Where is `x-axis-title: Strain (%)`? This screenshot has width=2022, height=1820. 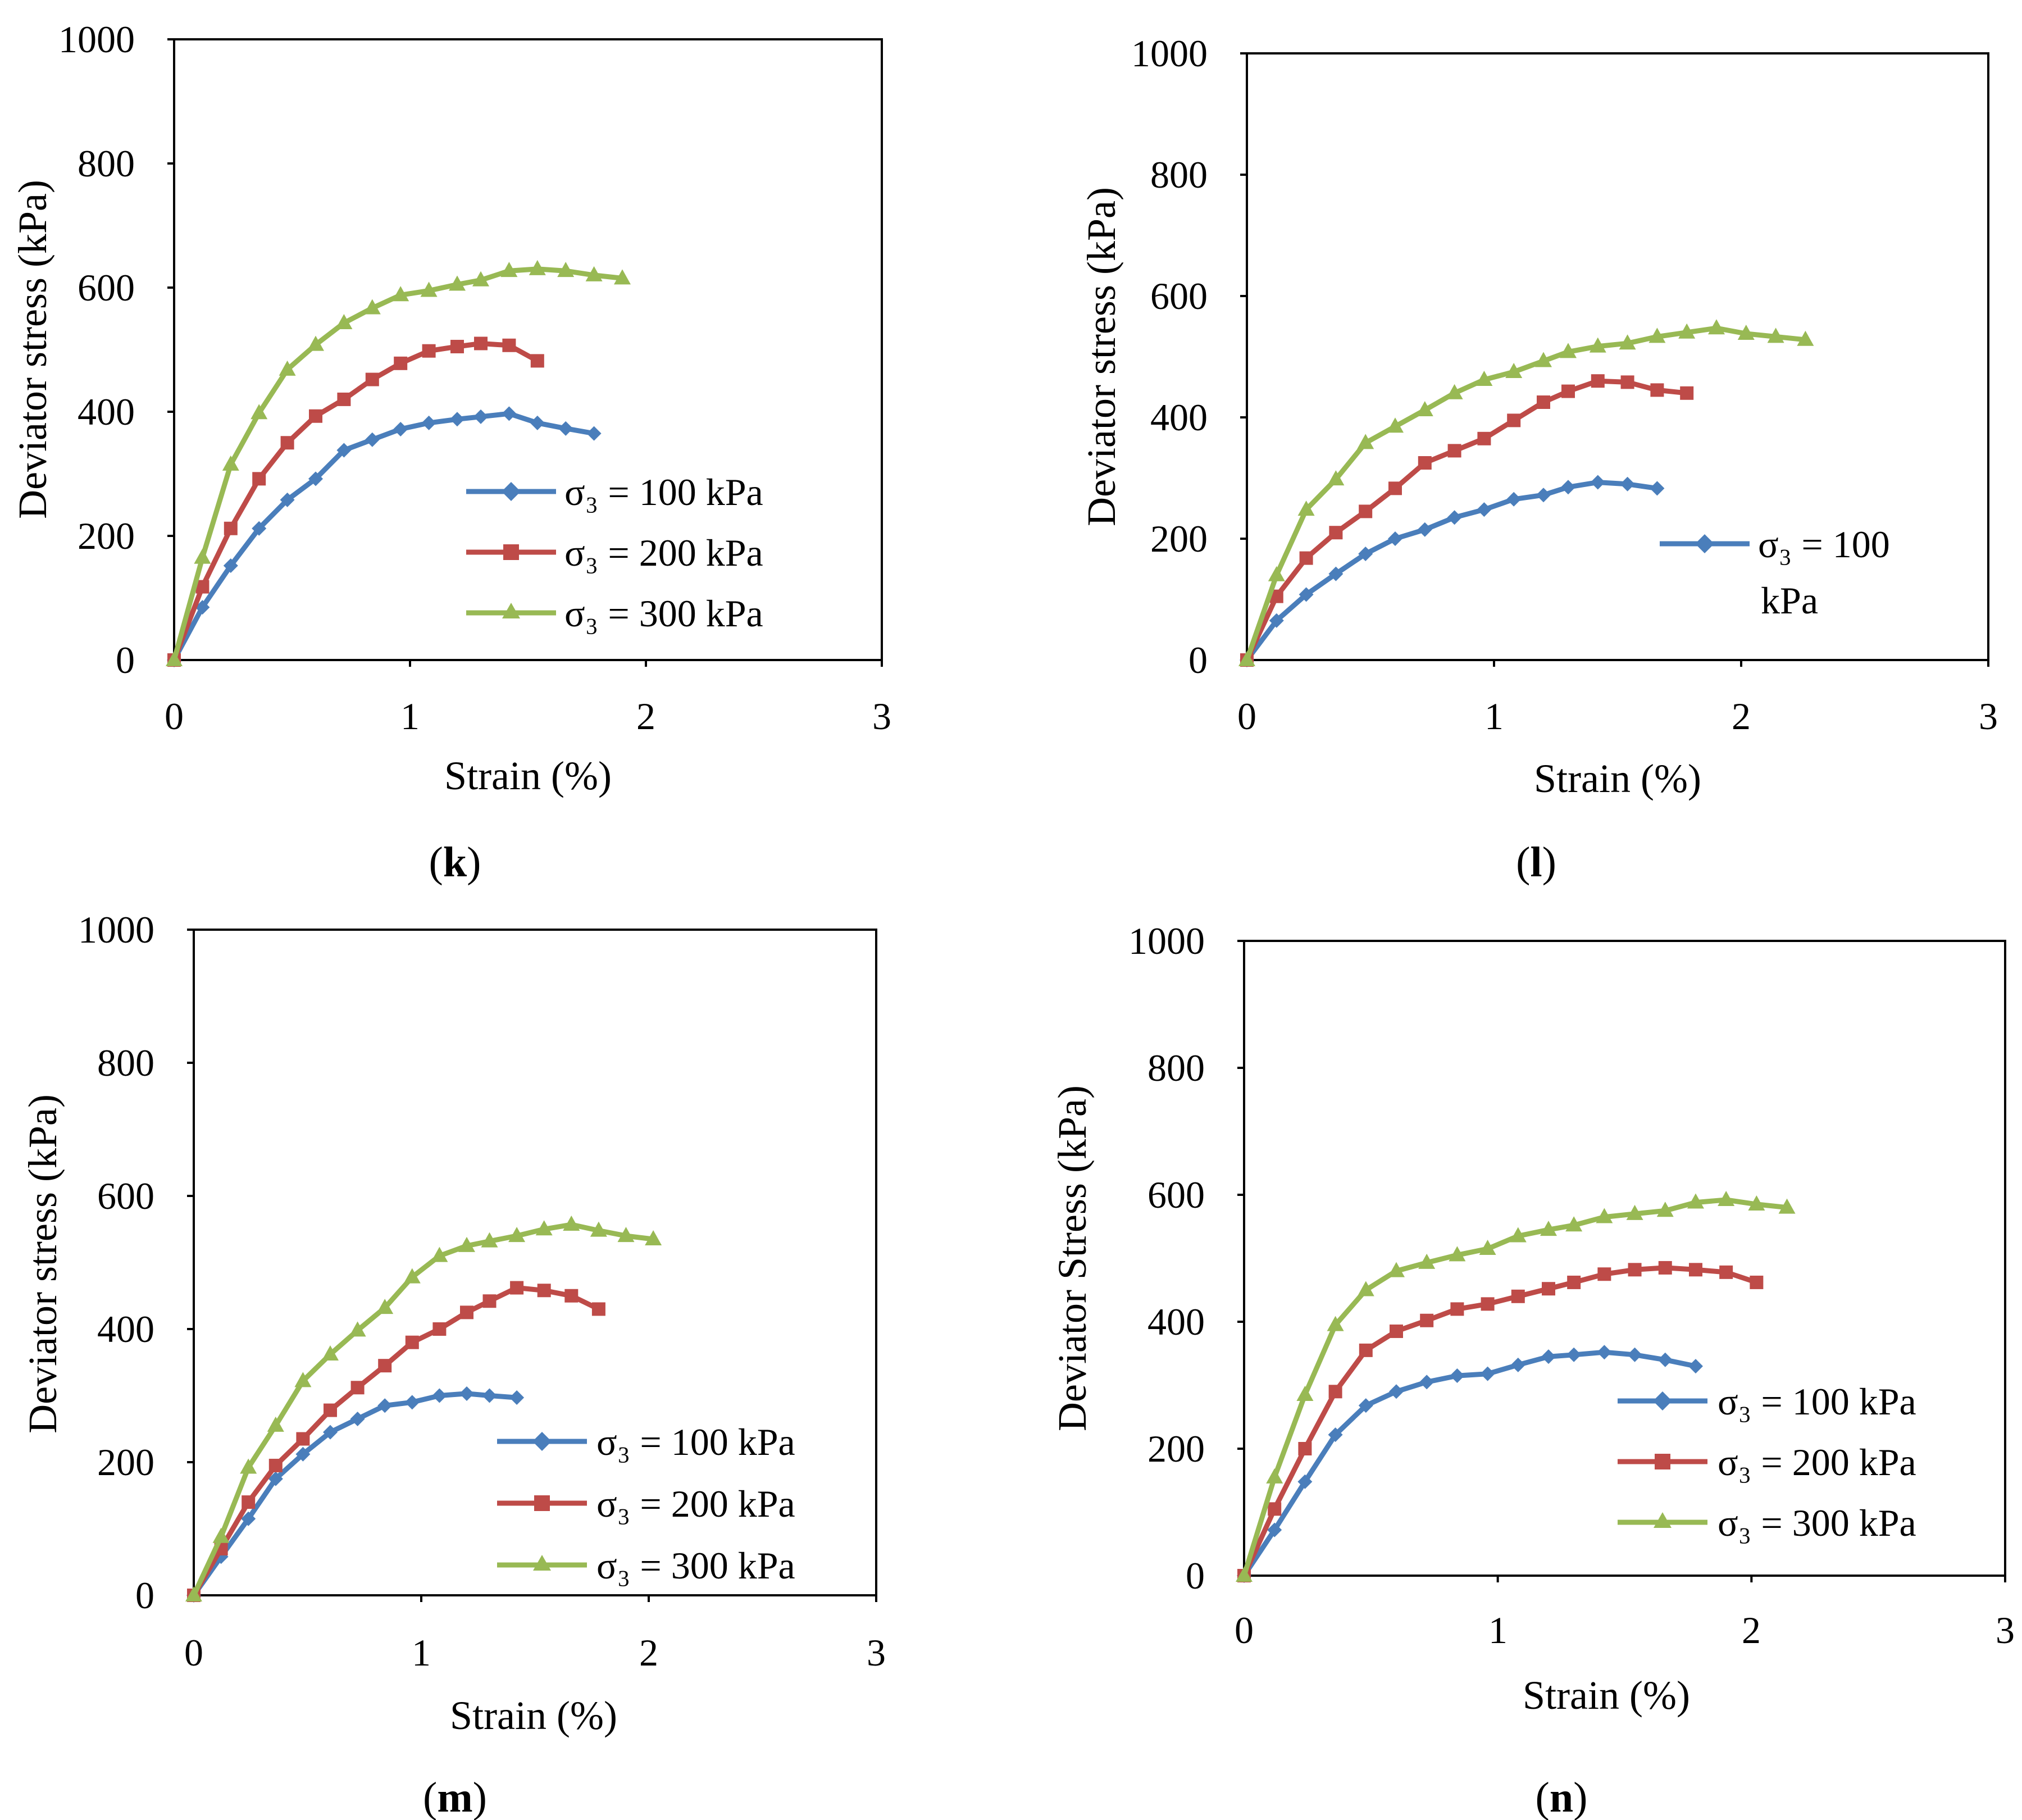
x-axis-title: Strain (%) is located at coordinates (1617, 778).